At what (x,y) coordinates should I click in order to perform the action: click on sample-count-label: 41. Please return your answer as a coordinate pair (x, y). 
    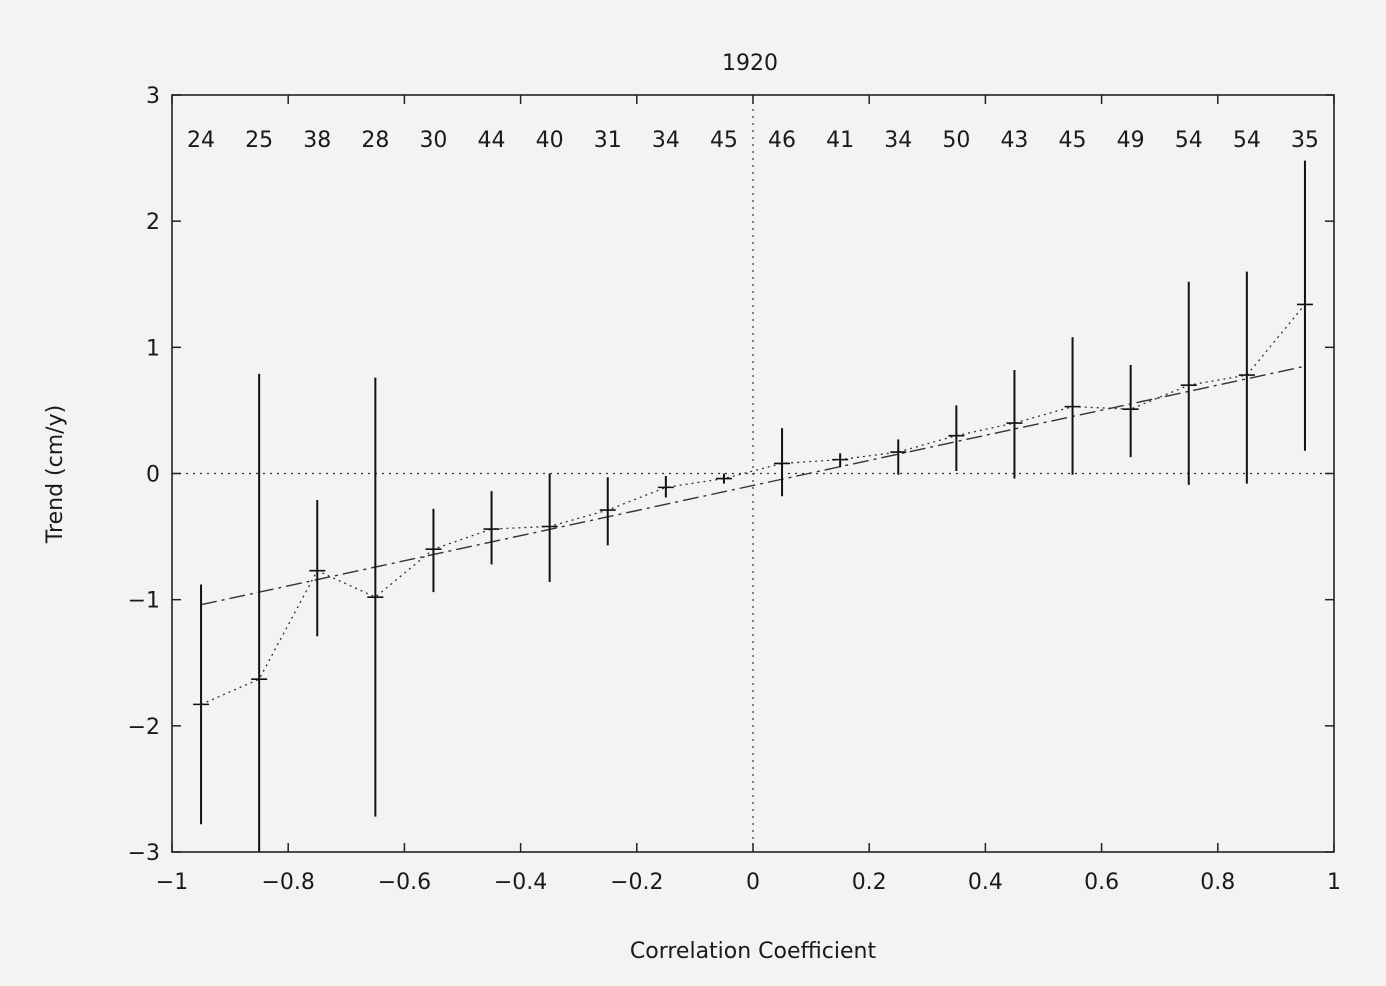
    Looking at the image, I should click on (840, 140).